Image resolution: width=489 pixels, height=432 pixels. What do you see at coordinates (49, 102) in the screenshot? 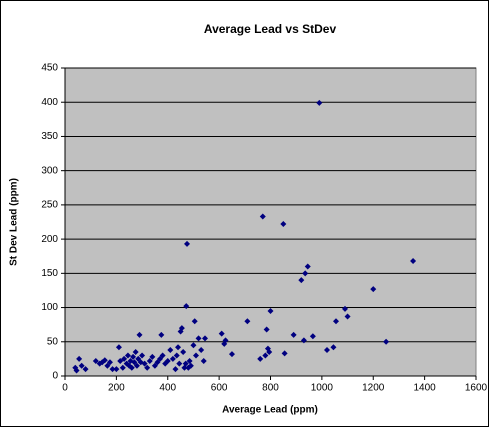
I see `y-tick-label: 400` at bounding box center [49, 102].